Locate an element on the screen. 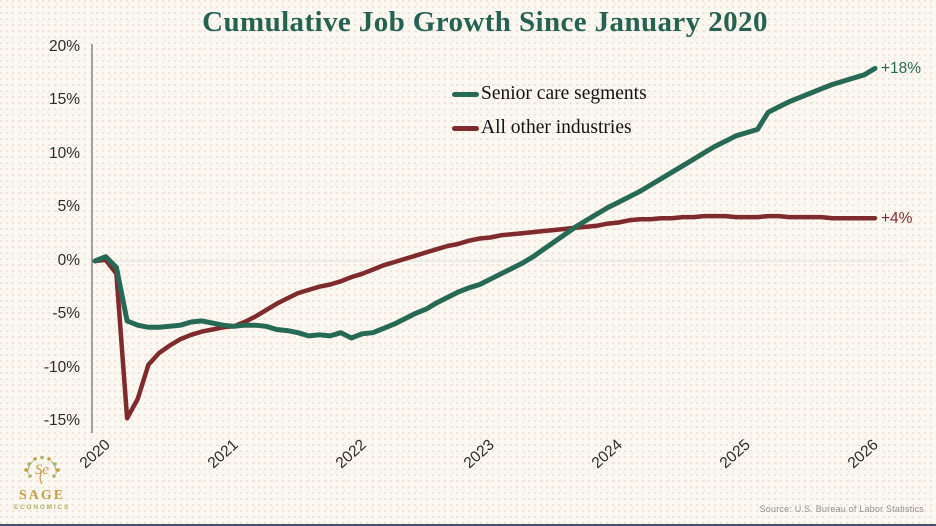  y-tick-neg15: -15% is located at coordinates (61, 420).